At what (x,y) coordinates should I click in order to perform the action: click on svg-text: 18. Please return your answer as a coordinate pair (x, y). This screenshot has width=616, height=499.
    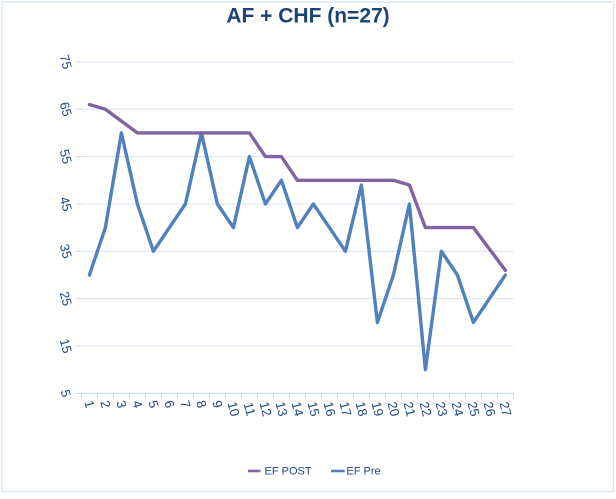
    Looking at the image, I should click on (361, 409).